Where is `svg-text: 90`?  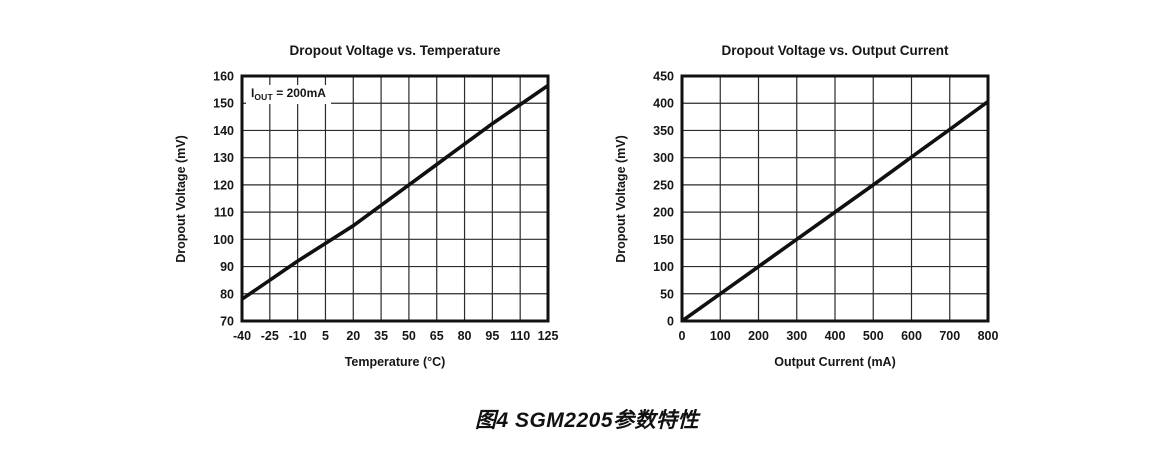 svg-text: 90 is located at coordinates (227, 267).